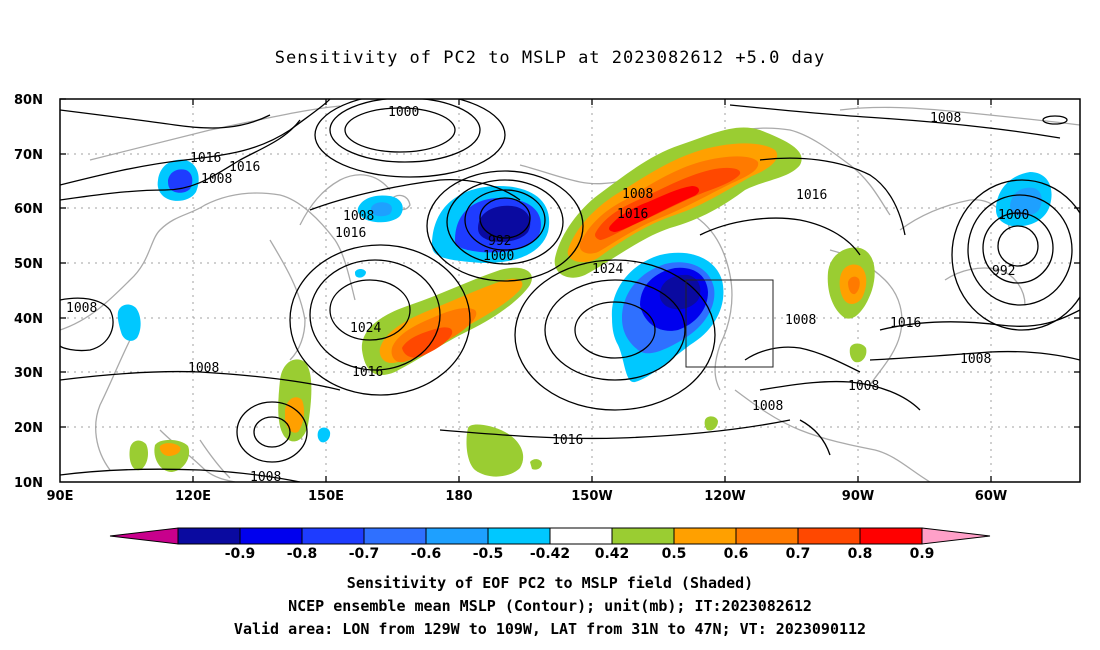 Image resolution: width=1100 pixels, height=650 pixels. I want to click on lat-label: 10N, so click(28, 483).